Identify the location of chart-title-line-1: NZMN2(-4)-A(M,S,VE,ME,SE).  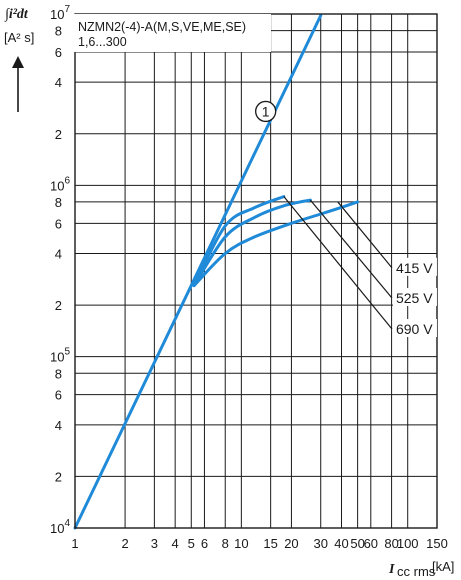
(162, 27).